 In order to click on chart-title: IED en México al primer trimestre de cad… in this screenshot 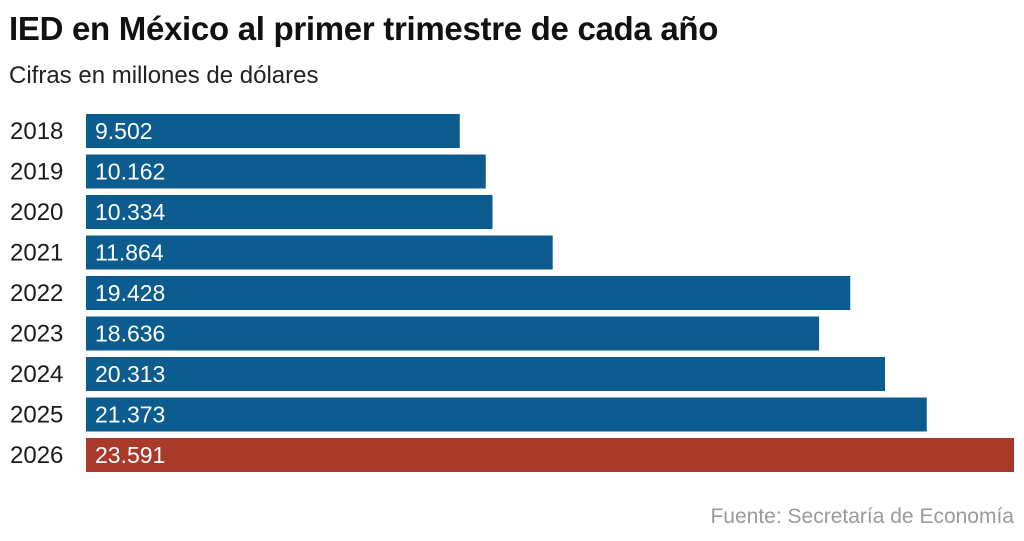, I will do `click(364, 28)`.